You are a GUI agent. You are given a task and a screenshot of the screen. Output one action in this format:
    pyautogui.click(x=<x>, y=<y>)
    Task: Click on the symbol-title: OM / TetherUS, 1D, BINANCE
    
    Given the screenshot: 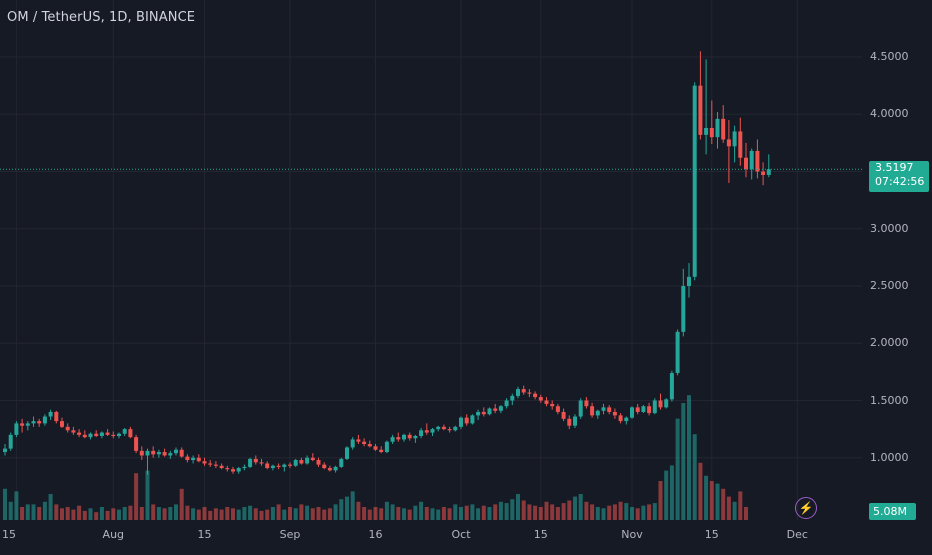 What is the action you would take?
    pyautogui.click(x=101, y=17)
    